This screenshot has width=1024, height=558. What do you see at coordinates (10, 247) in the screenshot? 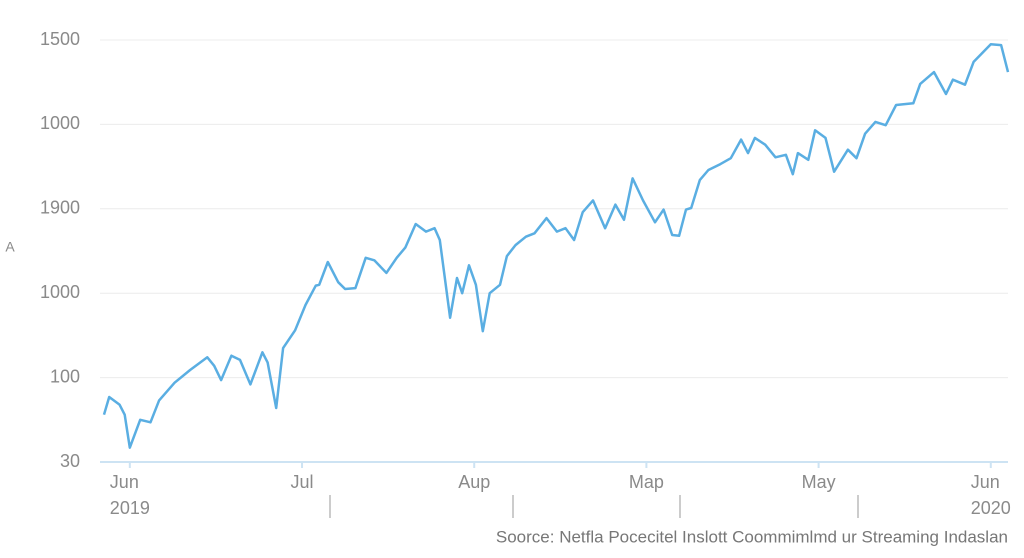
I see `y-axis-label: A` at bounding box center [10, 247].